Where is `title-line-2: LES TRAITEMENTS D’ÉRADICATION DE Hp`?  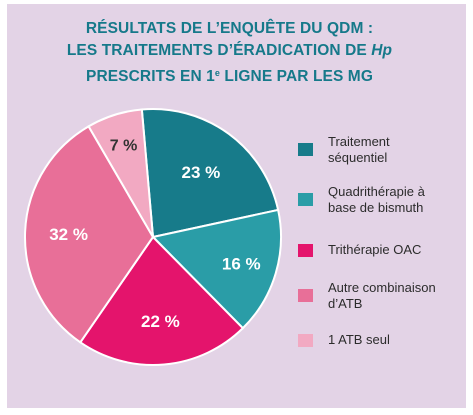 title-line-2: LES TRAITEMENTS D’ÉRADICATION DE Hp is located at coordinates (229, 51).